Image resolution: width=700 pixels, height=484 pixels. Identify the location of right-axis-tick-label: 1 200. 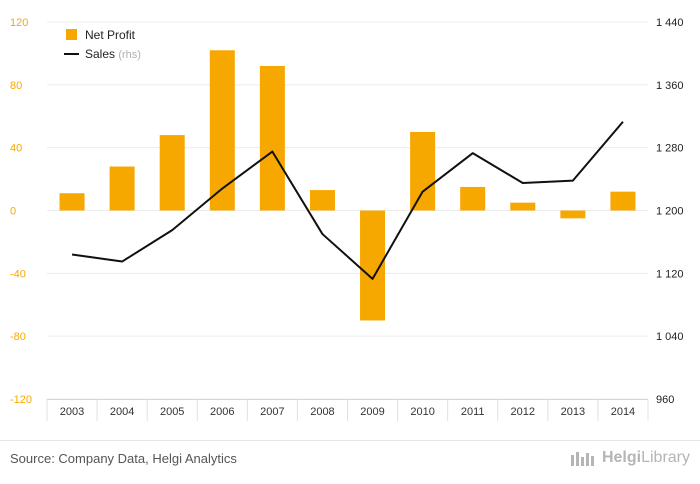
(670, 212).